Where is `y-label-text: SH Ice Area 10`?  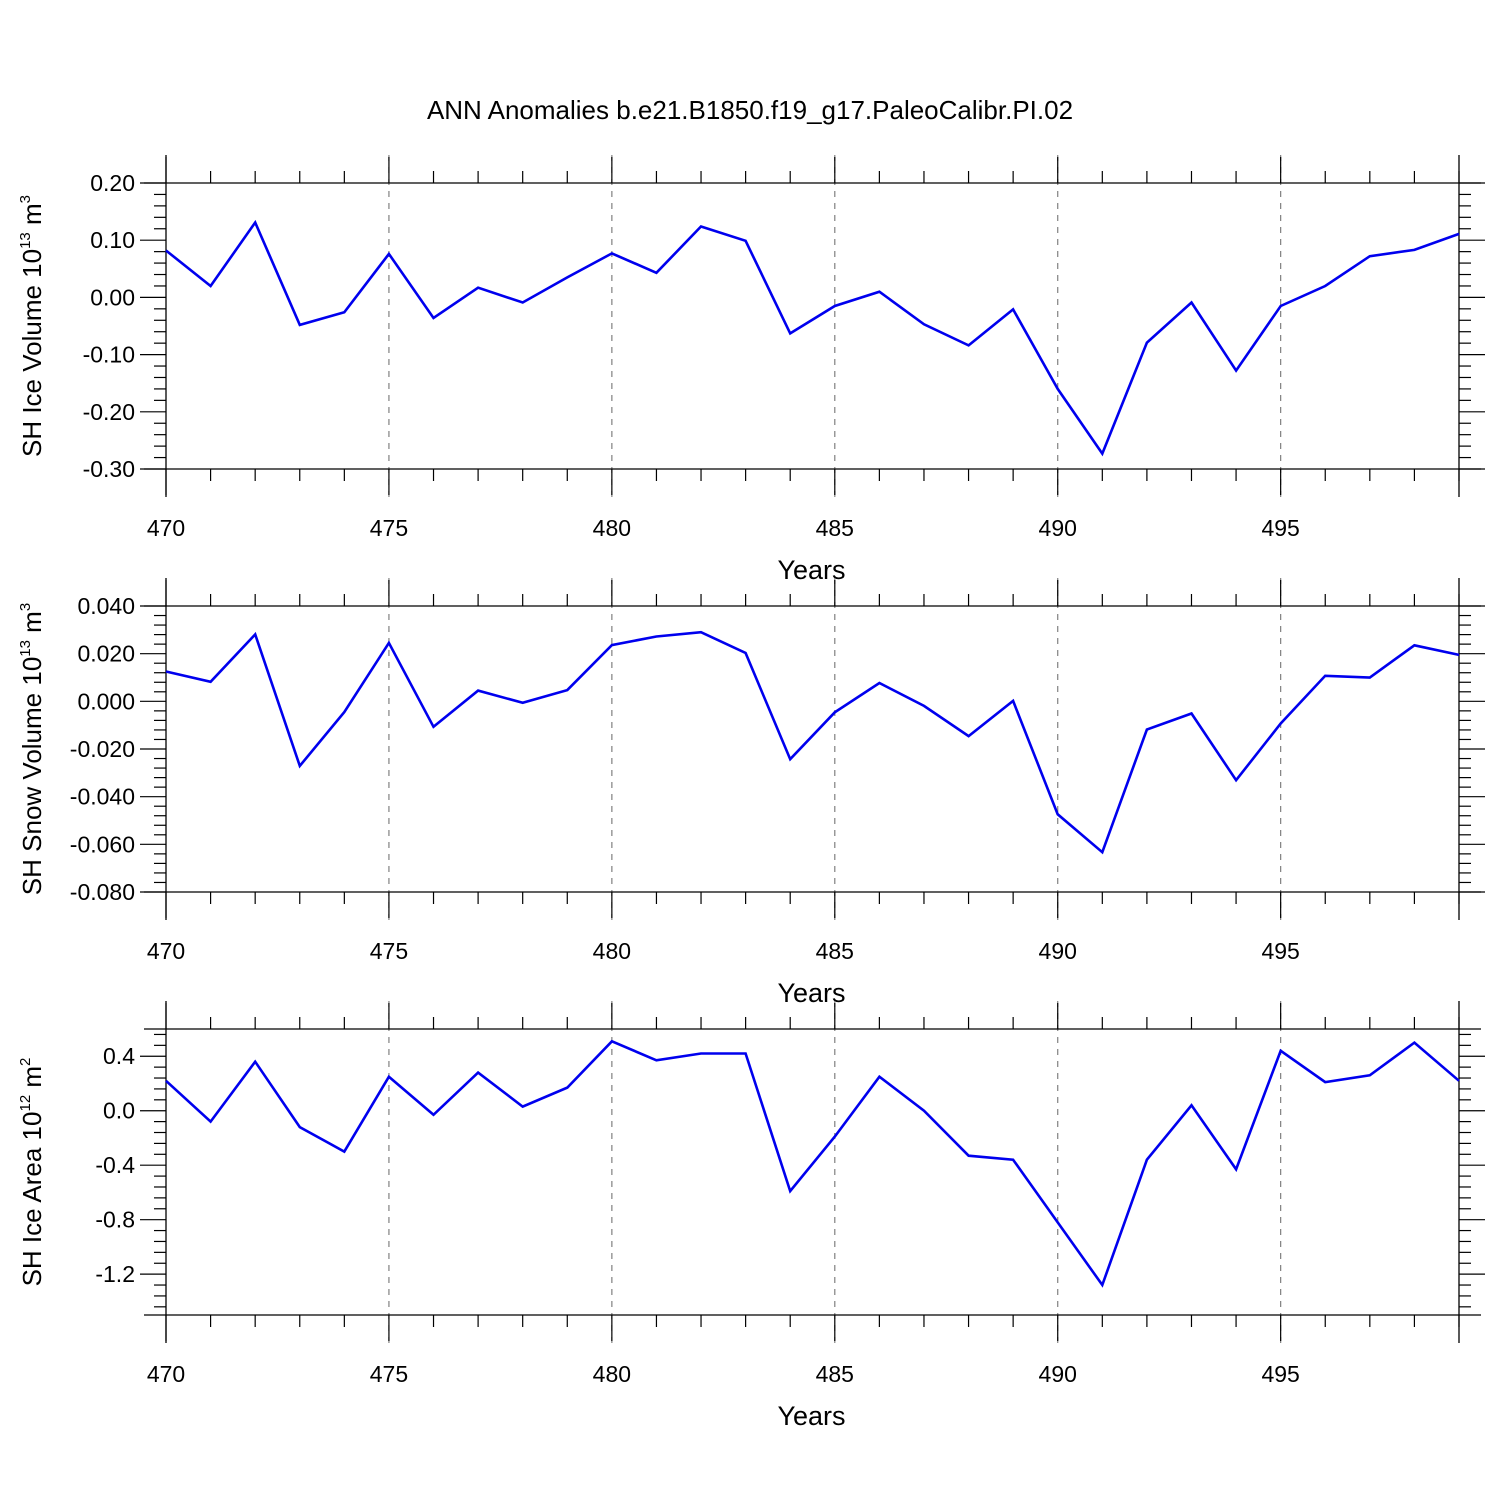 y-label-text: SH Ice Area 10 is located at coordinates (32, 1199).